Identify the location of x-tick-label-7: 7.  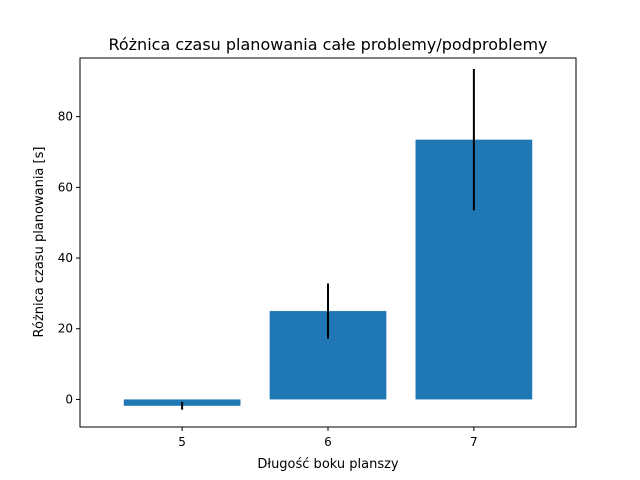
(474, 442).